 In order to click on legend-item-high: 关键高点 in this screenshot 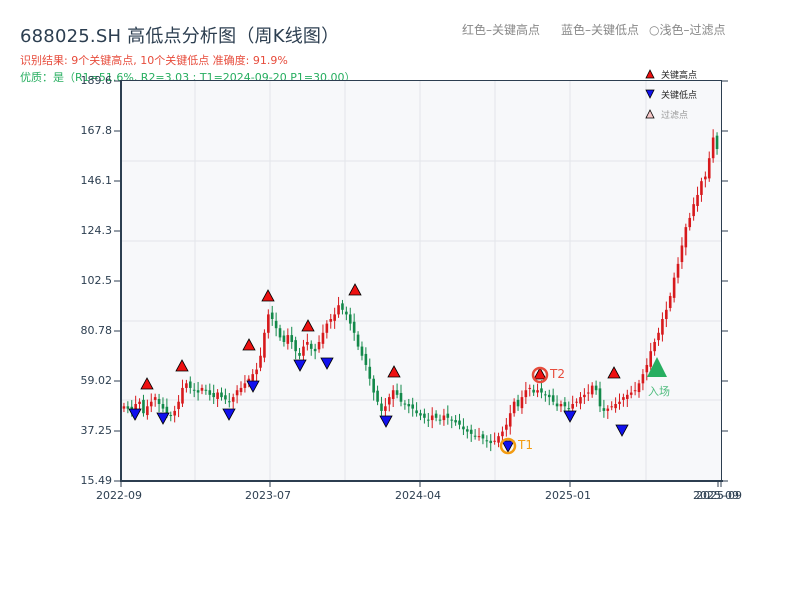, I will do `click(671, 74)`.